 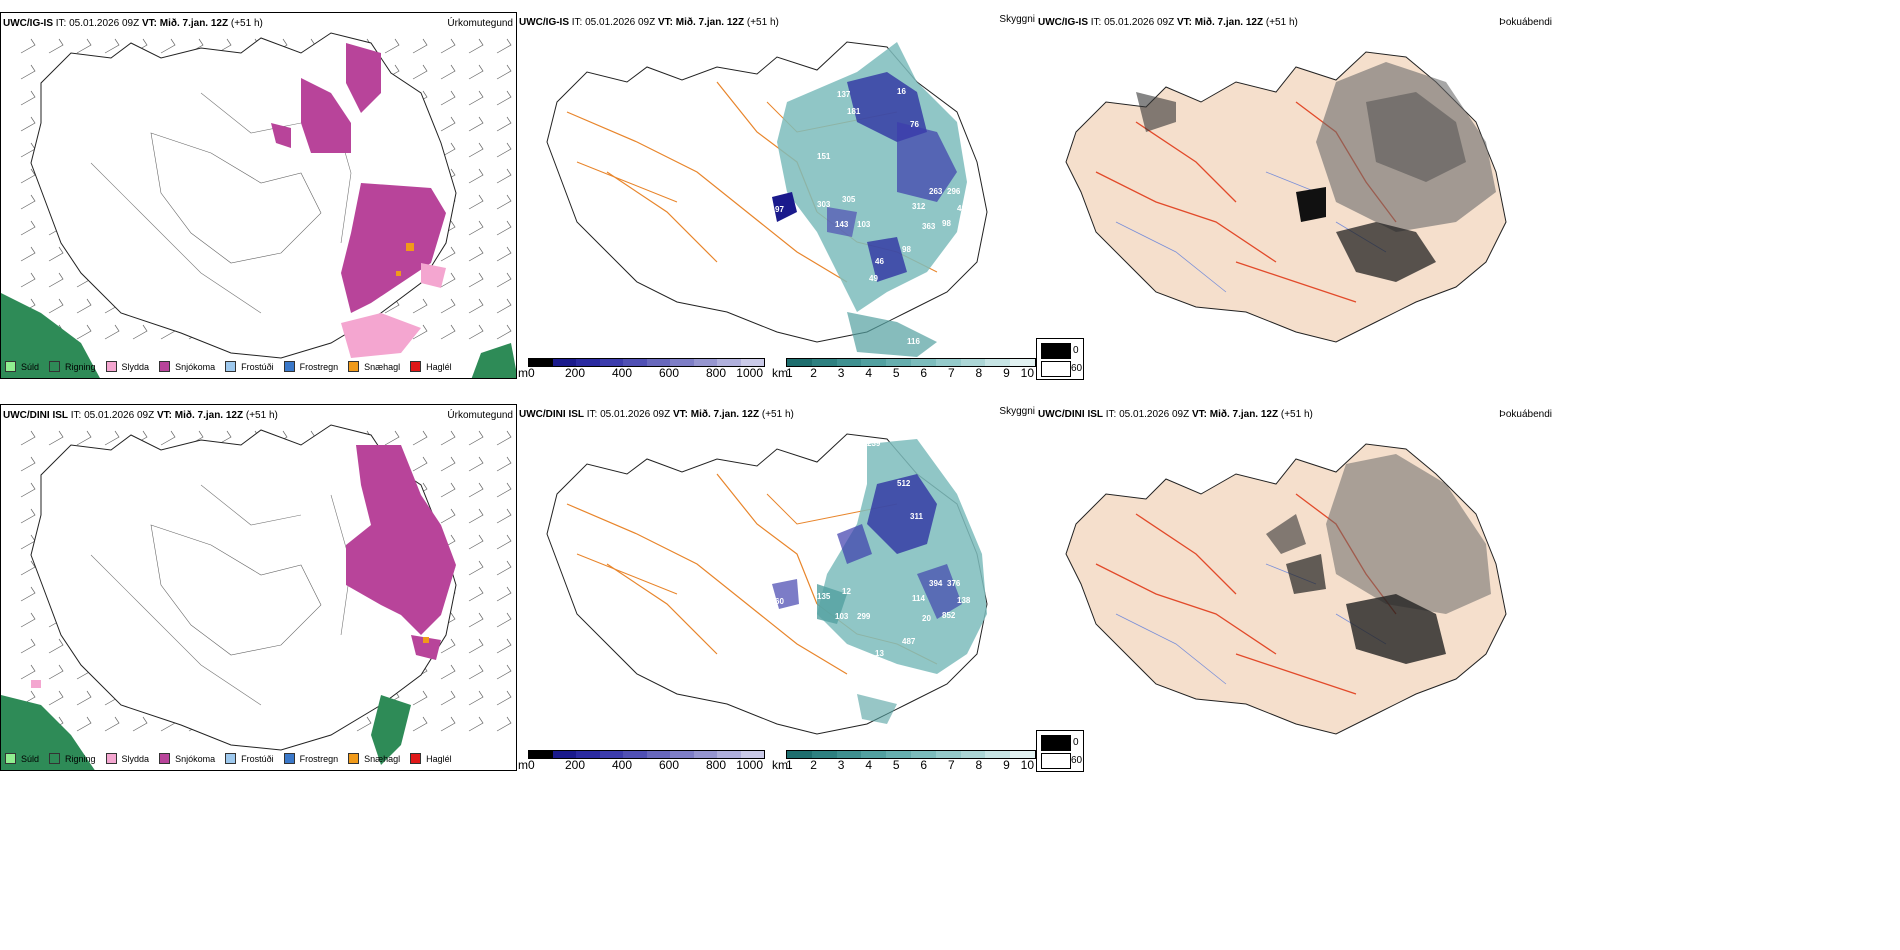 What do you see at coordinates (954, 191) in the screenshot?
I see `cloud-height-label: 296` at bounding box center [954, 191].